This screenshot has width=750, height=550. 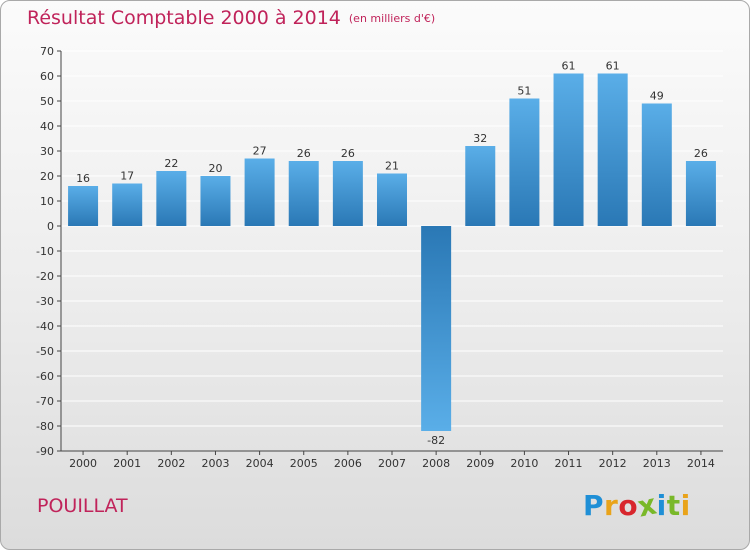 What do you see at coordinates (569, 463) in the screenshot?
I see `x-tick-label: 2011` at bounding box center [569, 463].